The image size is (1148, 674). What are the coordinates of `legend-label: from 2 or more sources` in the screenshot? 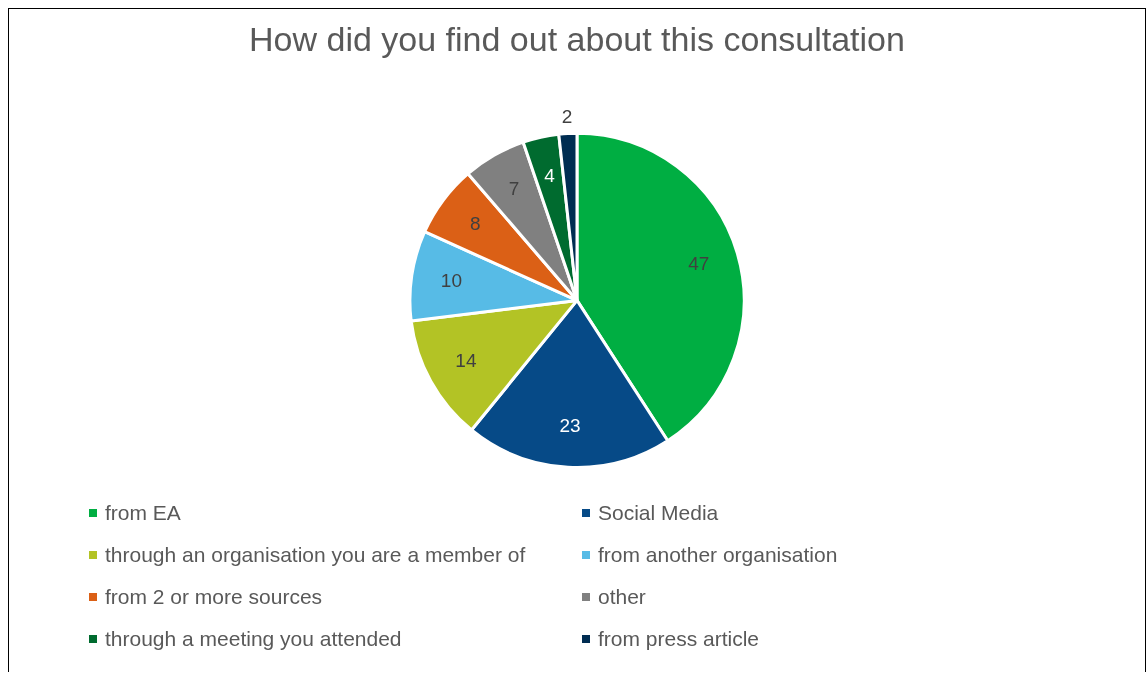 It's located at (214, 597).